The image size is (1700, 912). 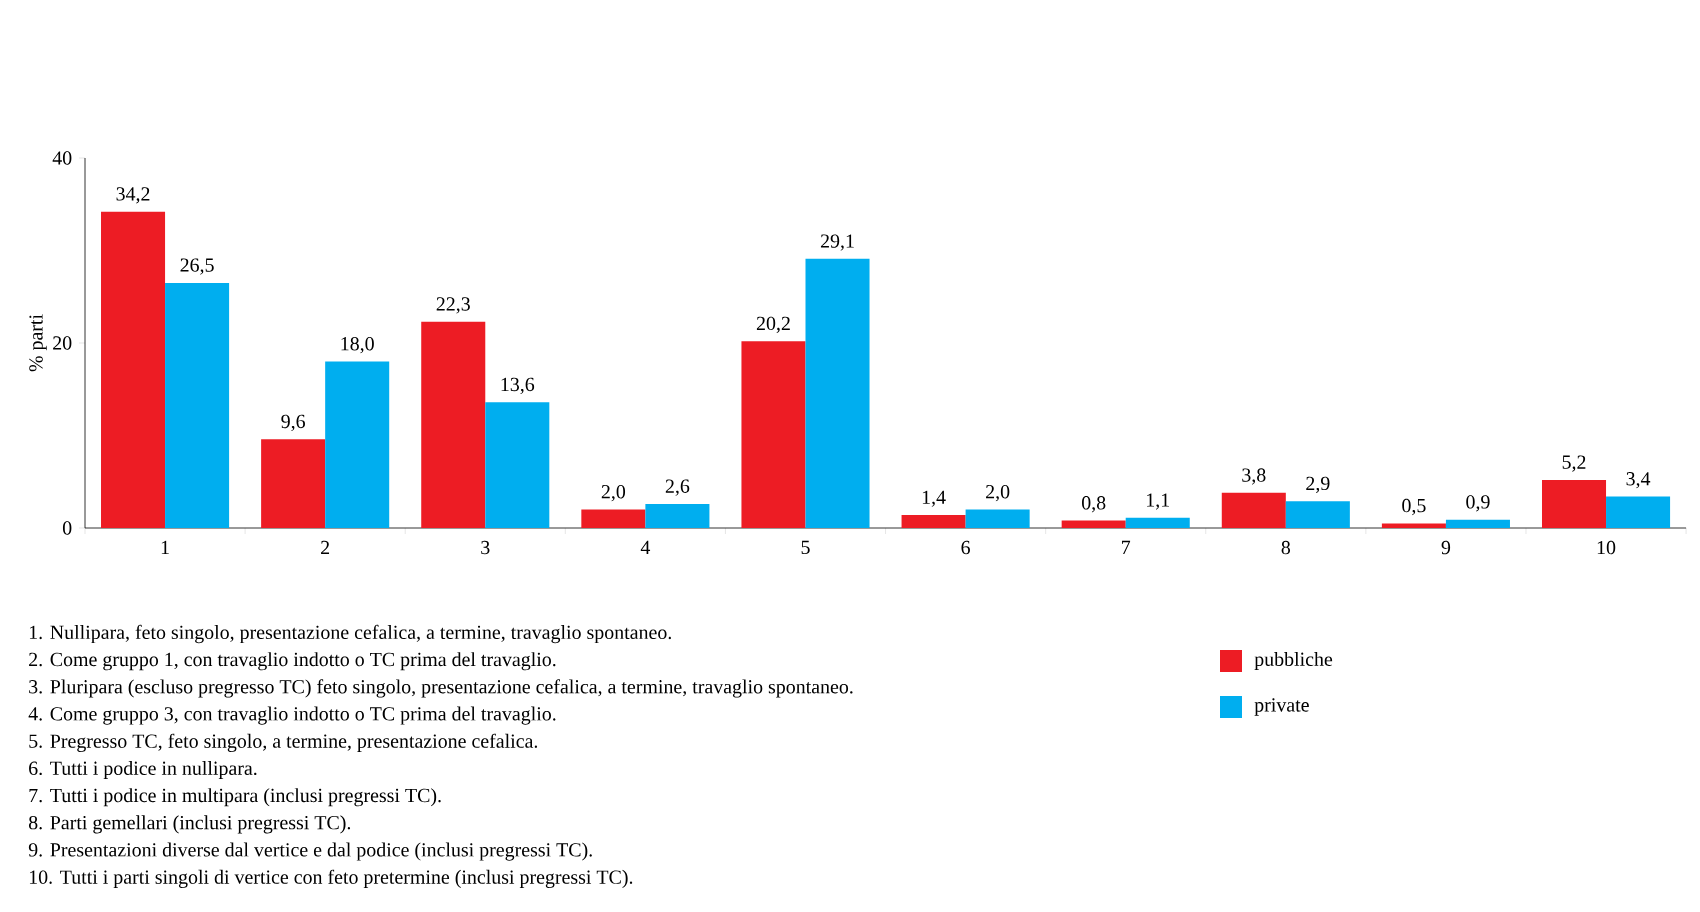 I want to click on legend-label: pubbliche, so click(x=1293, y=661).